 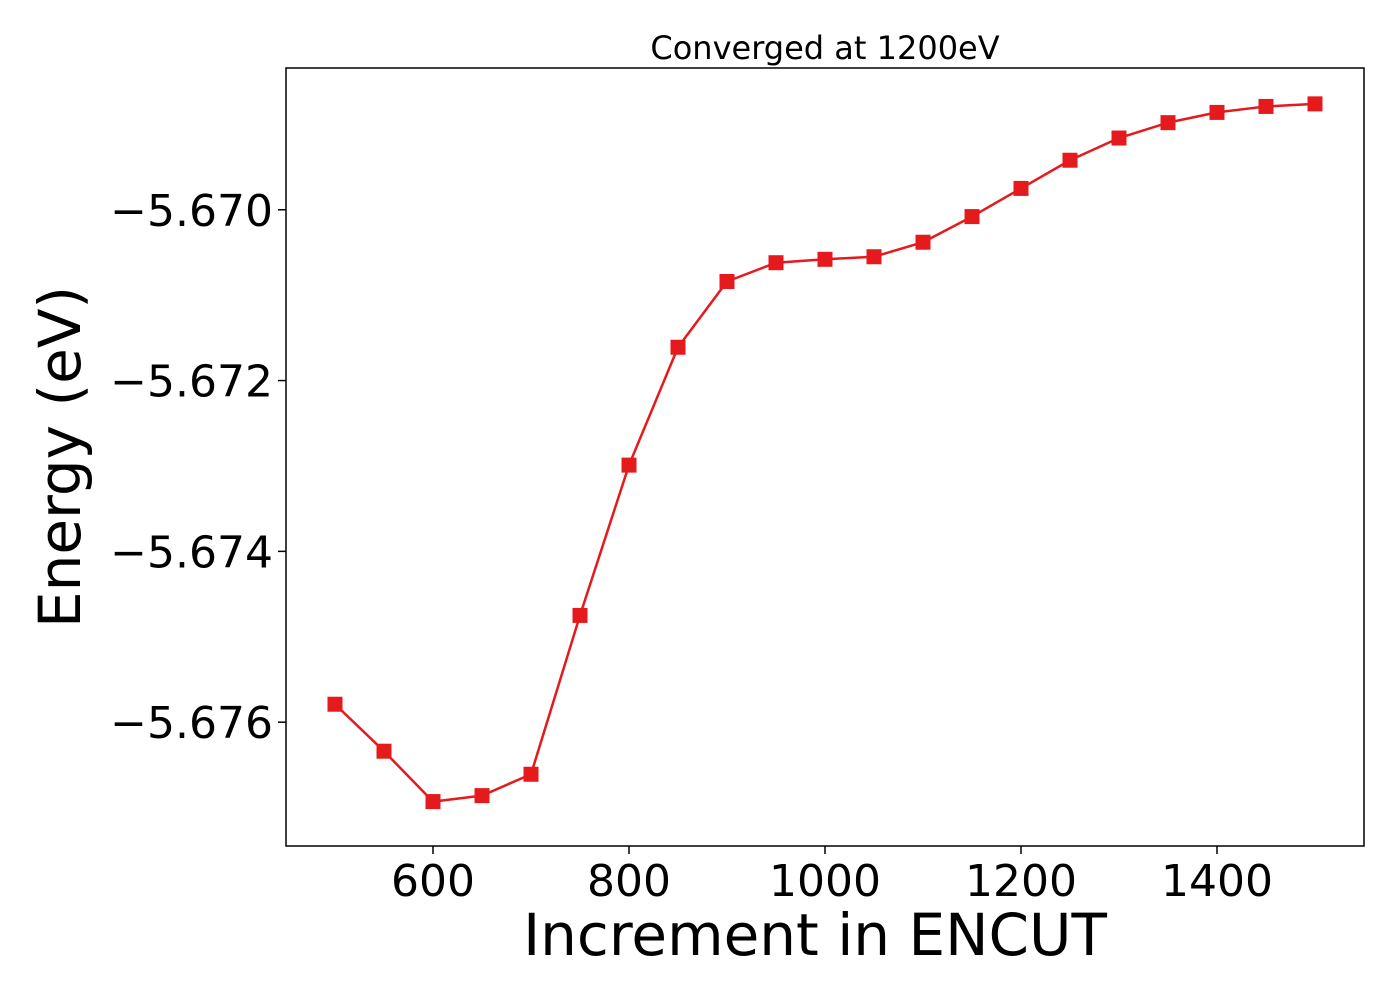 I want to click on x-tick-label: 1400, so click(x=1217, y=881).